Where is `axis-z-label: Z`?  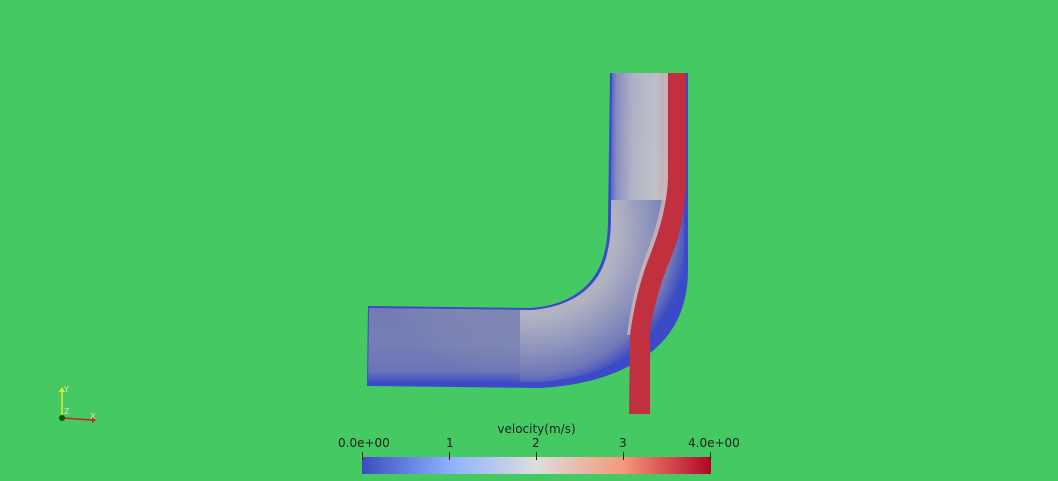
axis-z-label: Z is located at coordinates (67, 411).